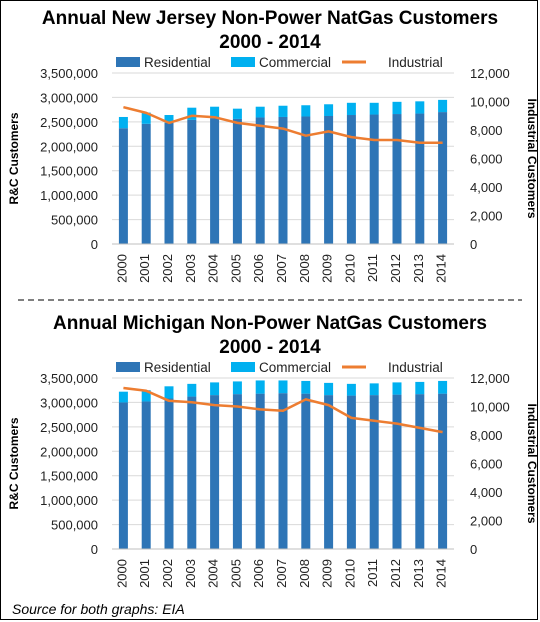 Image resolution: width=540 pixels, height=622 pixels. I want to click on x-tick-label: 2002, so click(167, 268).